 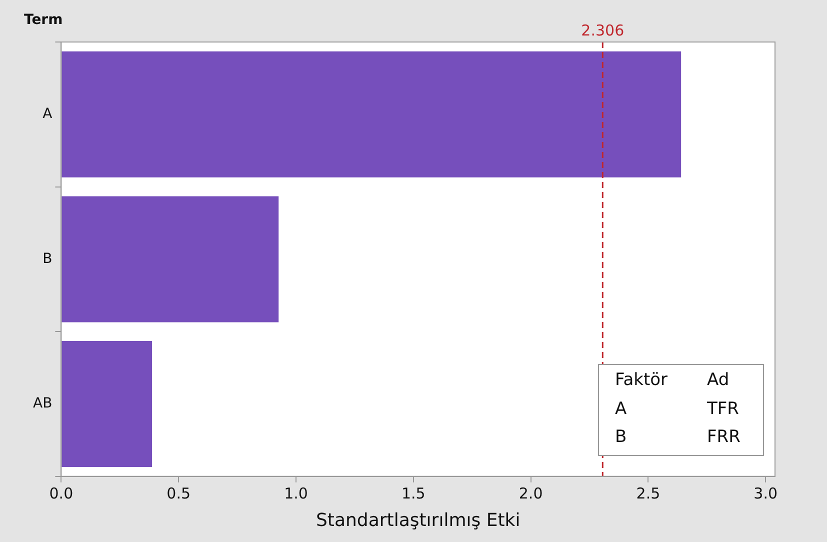 What do you see at coordinates (47, 258) in the screenshot?
I see `y-tick-label: B` at bounding box center [47, 258].